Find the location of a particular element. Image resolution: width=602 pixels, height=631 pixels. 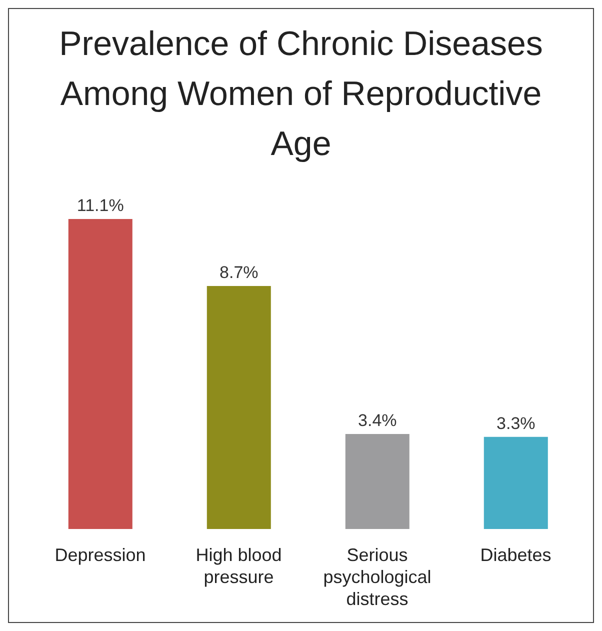

x-tick-label: High blood pressure is located at coordinates (239, 566).